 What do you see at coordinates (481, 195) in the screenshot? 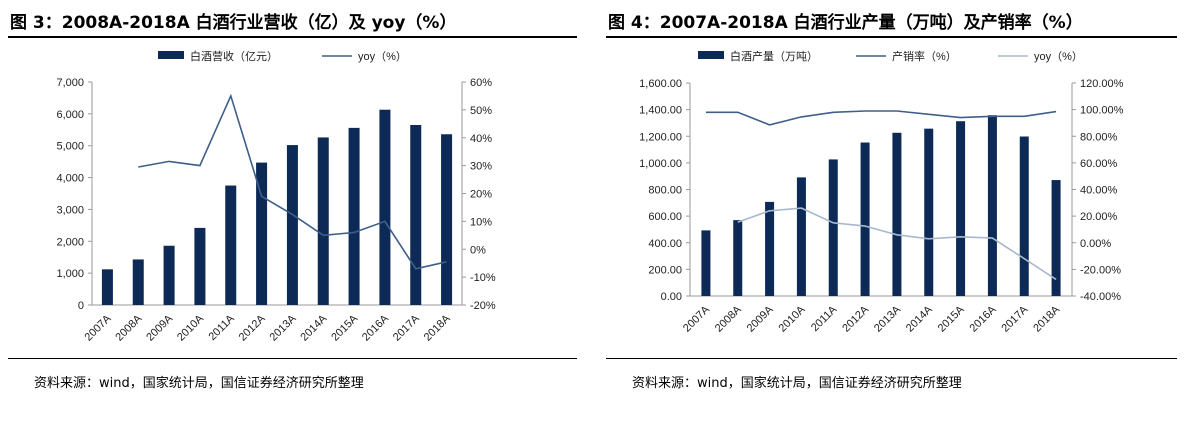
I see `right-tick-label: 20%` at bounding box center [481, 195].